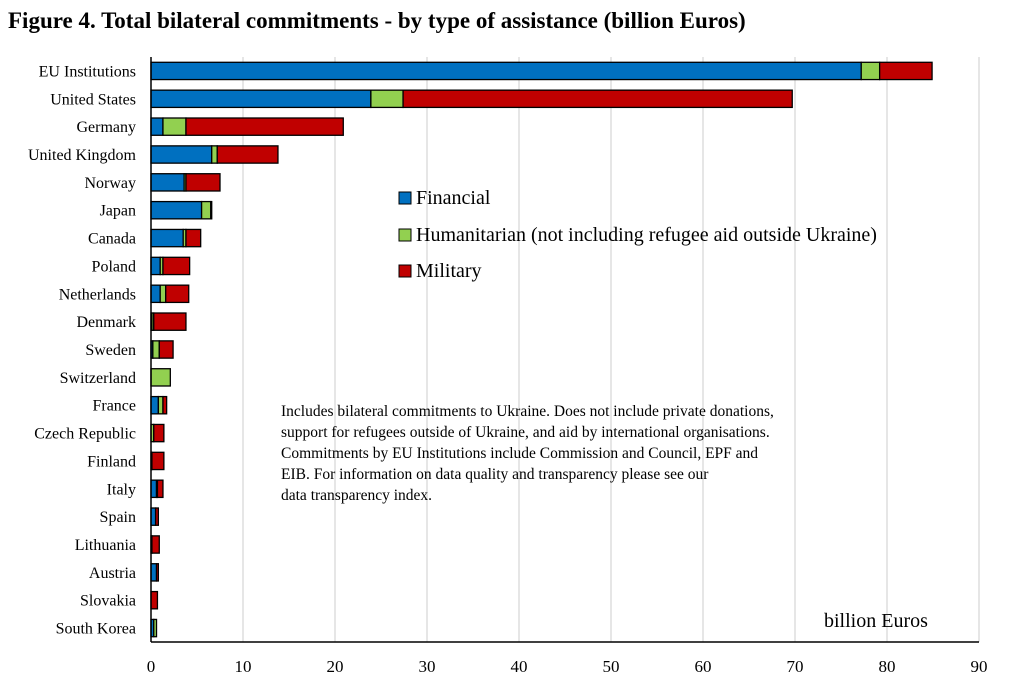 Image resolution: width=1014 pixels, height=687 pixels. I want to click on x-tick-label: 80, so click(887, 666).